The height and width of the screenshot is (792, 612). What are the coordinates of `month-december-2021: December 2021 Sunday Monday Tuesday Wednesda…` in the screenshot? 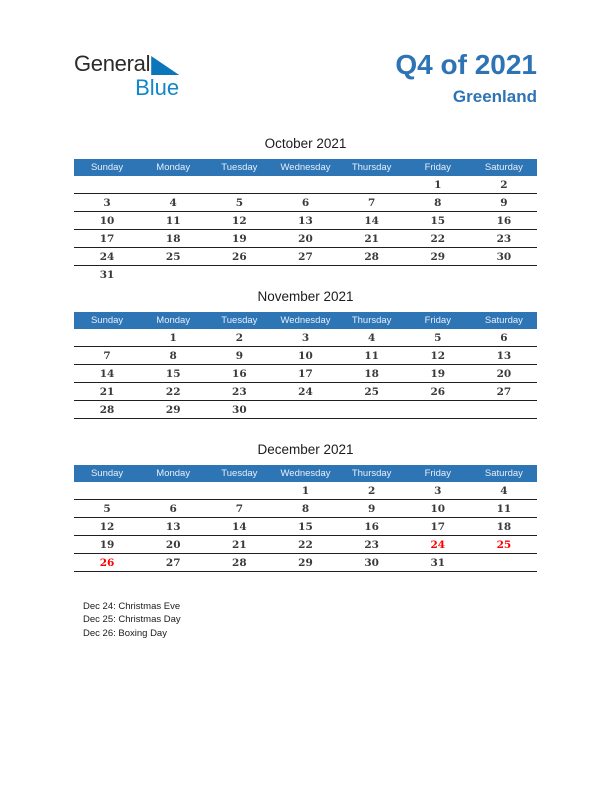 It's located at (305, 512).